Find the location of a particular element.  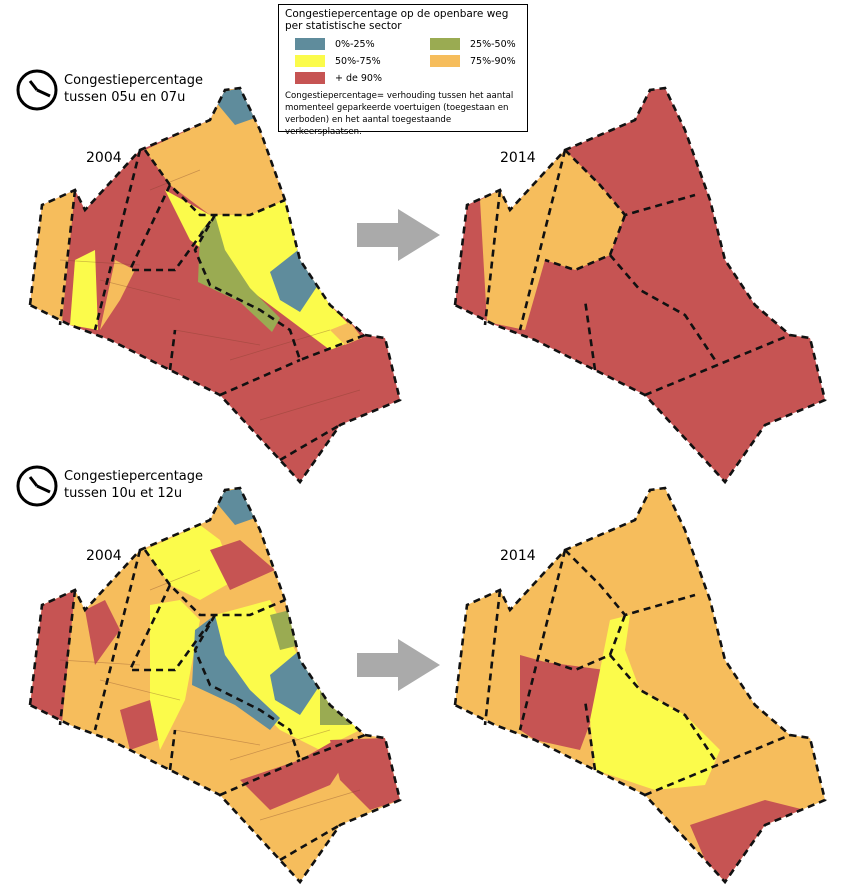

legend-items: 0%-25% 25%-50% 50%-75% 75%-90% + de 90% is located at coordinates (408, 61).